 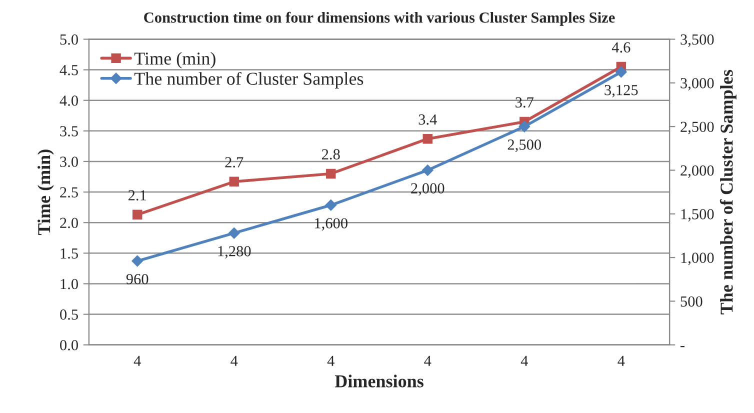 I want to click on y-axis-title: Time (min), so click(x=46, y=192).